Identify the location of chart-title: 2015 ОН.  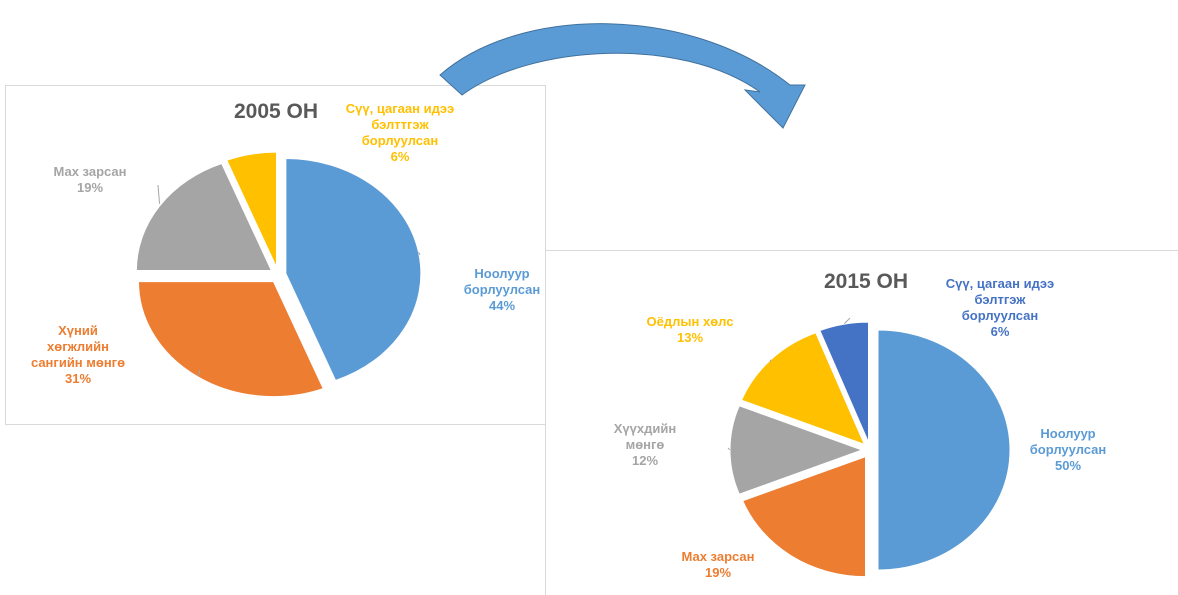
(866, 281).